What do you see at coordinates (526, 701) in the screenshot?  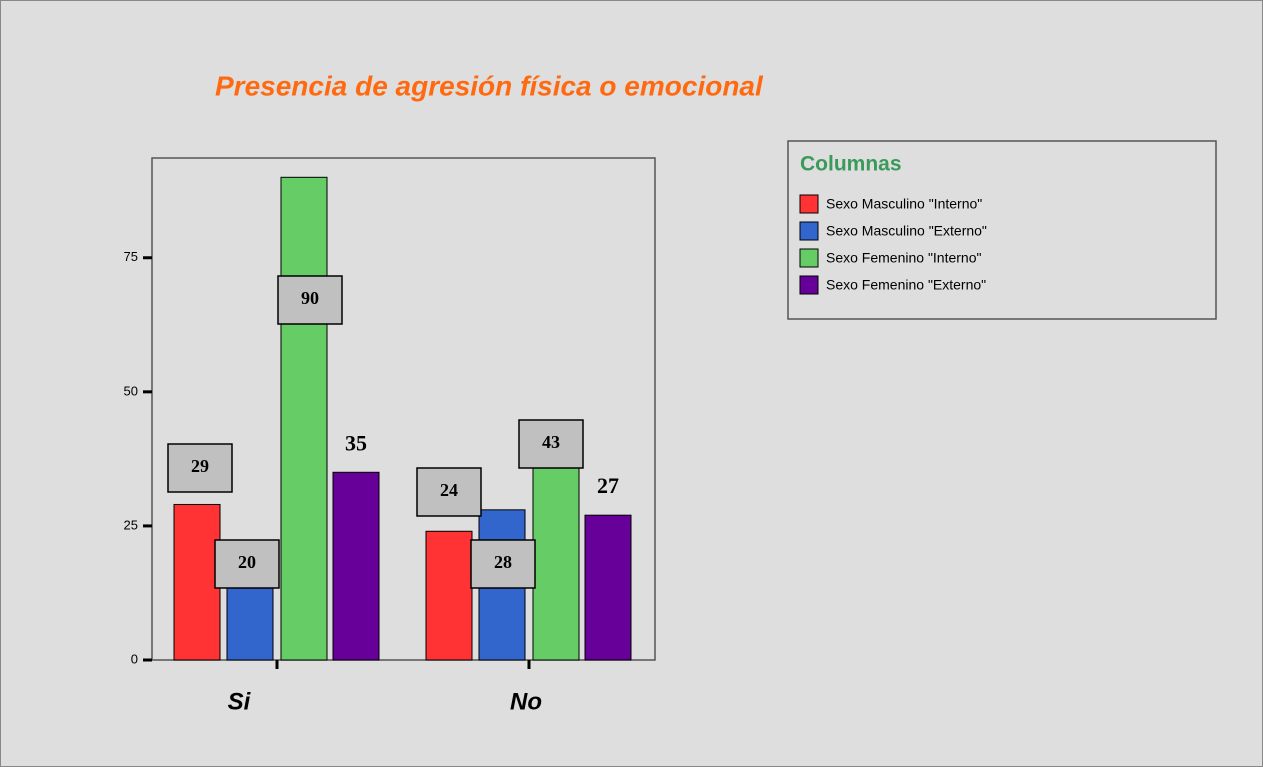 I see `x-tick-label: No` at bounding box center [526, 701].